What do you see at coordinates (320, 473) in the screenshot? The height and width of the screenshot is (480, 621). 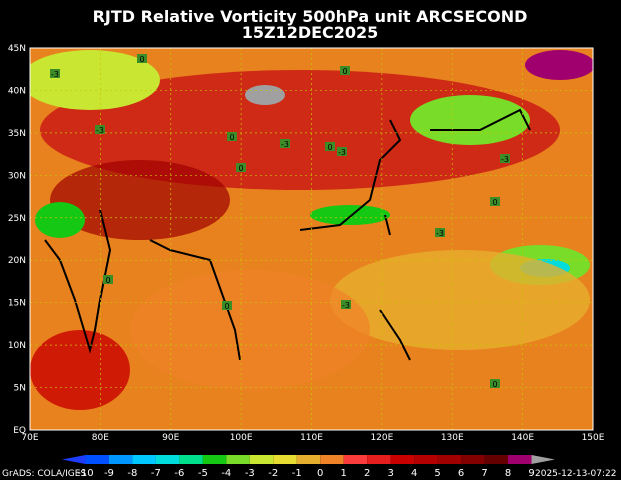 I see `colorbar-label: 0` at bounding box center [320, 473].